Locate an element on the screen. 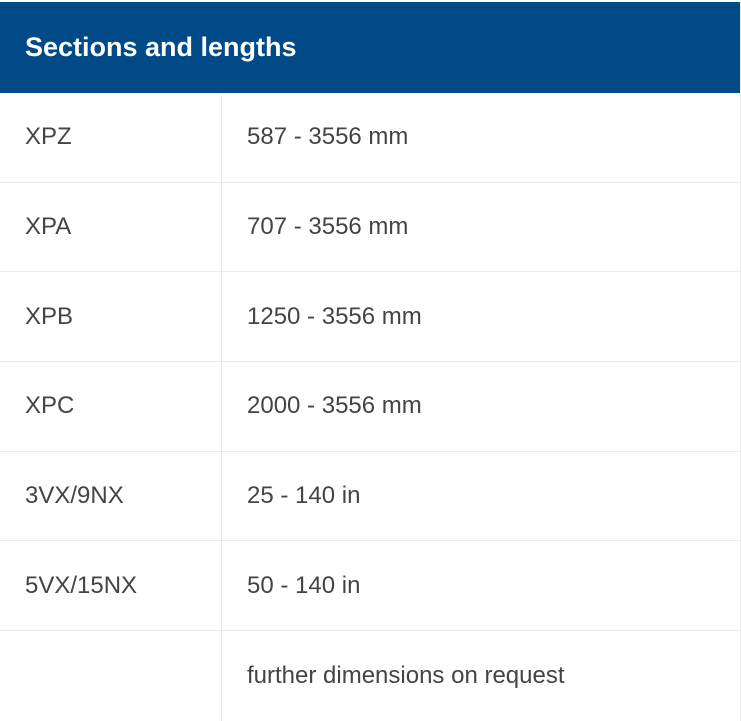 The height and width of the screenshot is (721, 741). table-row: 5VX/15NX 50 - 140 in is located at coordinates (370, 586).